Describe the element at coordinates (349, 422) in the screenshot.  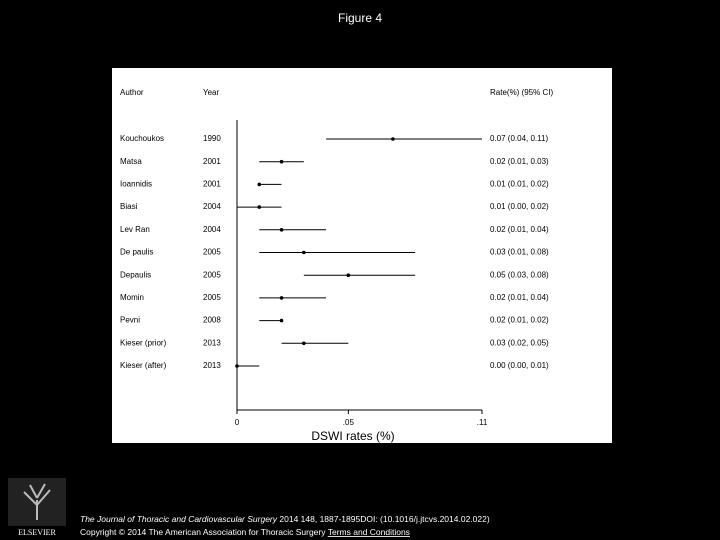
I see `x-tick-label: .05` at that location.